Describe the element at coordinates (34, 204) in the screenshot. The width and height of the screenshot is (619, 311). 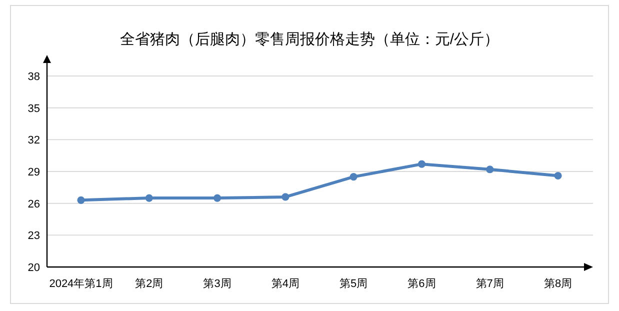
I see `y-tick-label: 26` at that location.